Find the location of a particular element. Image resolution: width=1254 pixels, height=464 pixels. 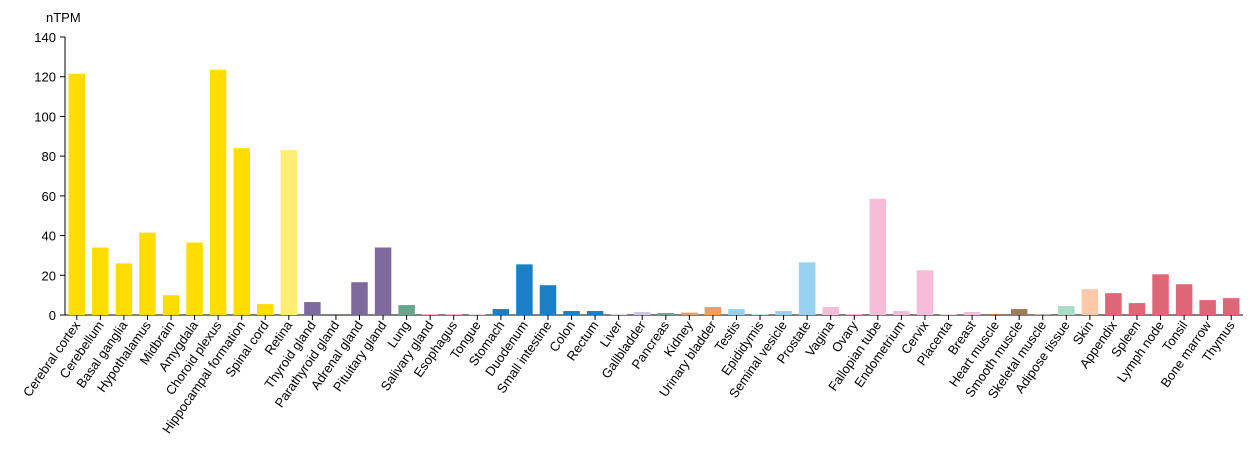

y-tick-label: 120 is located at coordinates (45, 77).